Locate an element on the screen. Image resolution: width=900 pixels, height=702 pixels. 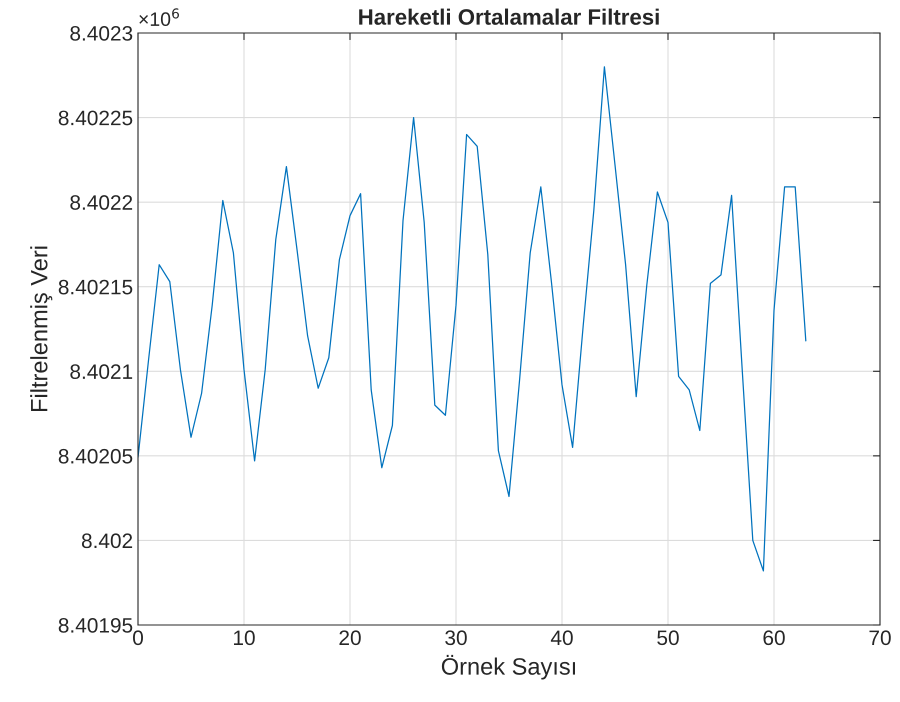
x-tick-label: 40 is located at coordinates (561, 638).